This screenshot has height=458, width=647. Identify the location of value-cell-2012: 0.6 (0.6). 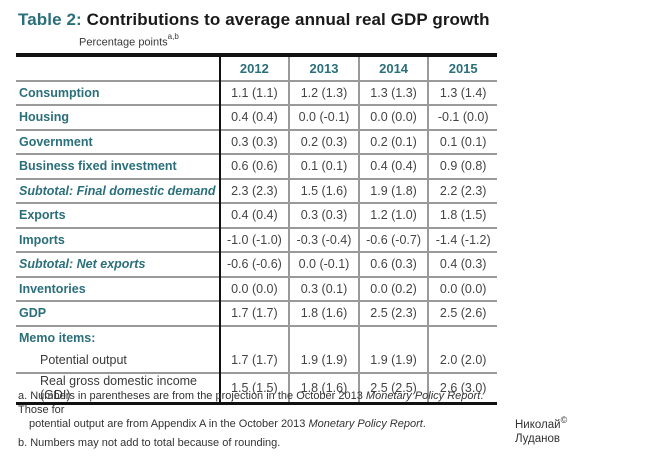
(255, 166).